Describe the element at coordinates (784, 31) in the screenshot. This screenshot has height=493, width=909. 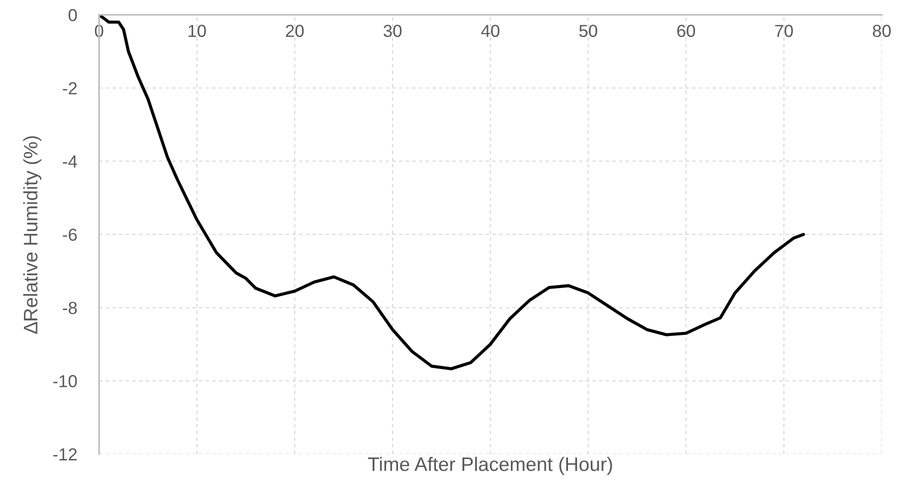
I see `x-tick-label: 70` at that location.